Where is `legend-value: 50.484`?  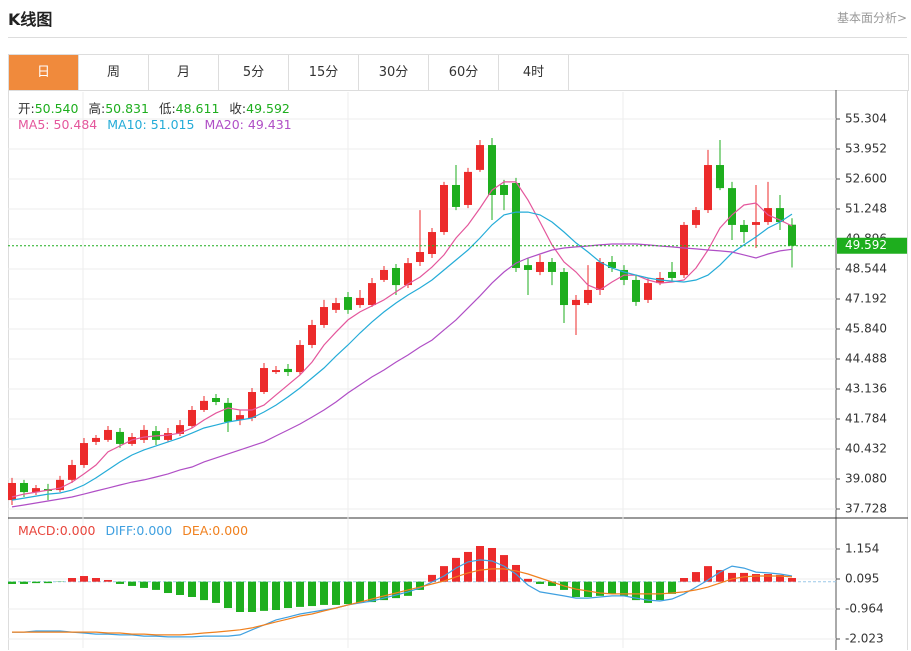 legend-value: 50.484 is located at coordinates (75, 124).